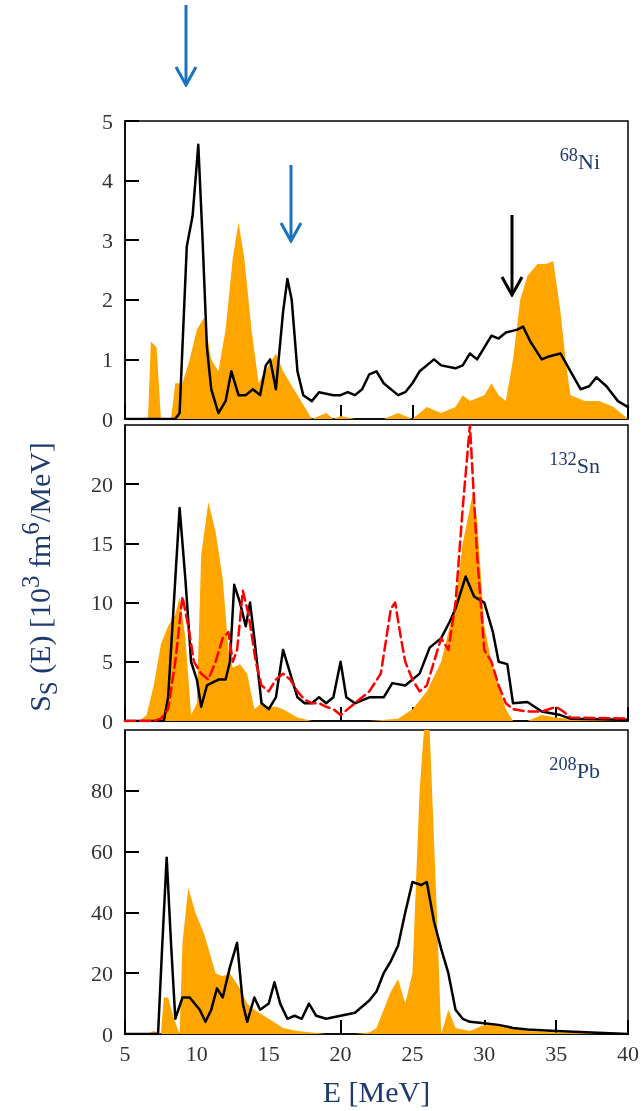 The image size is (643, 1111). Describe the element at coordinates (412, 1053) in the screenshot. I see `x-tick-label: 25` at that location.